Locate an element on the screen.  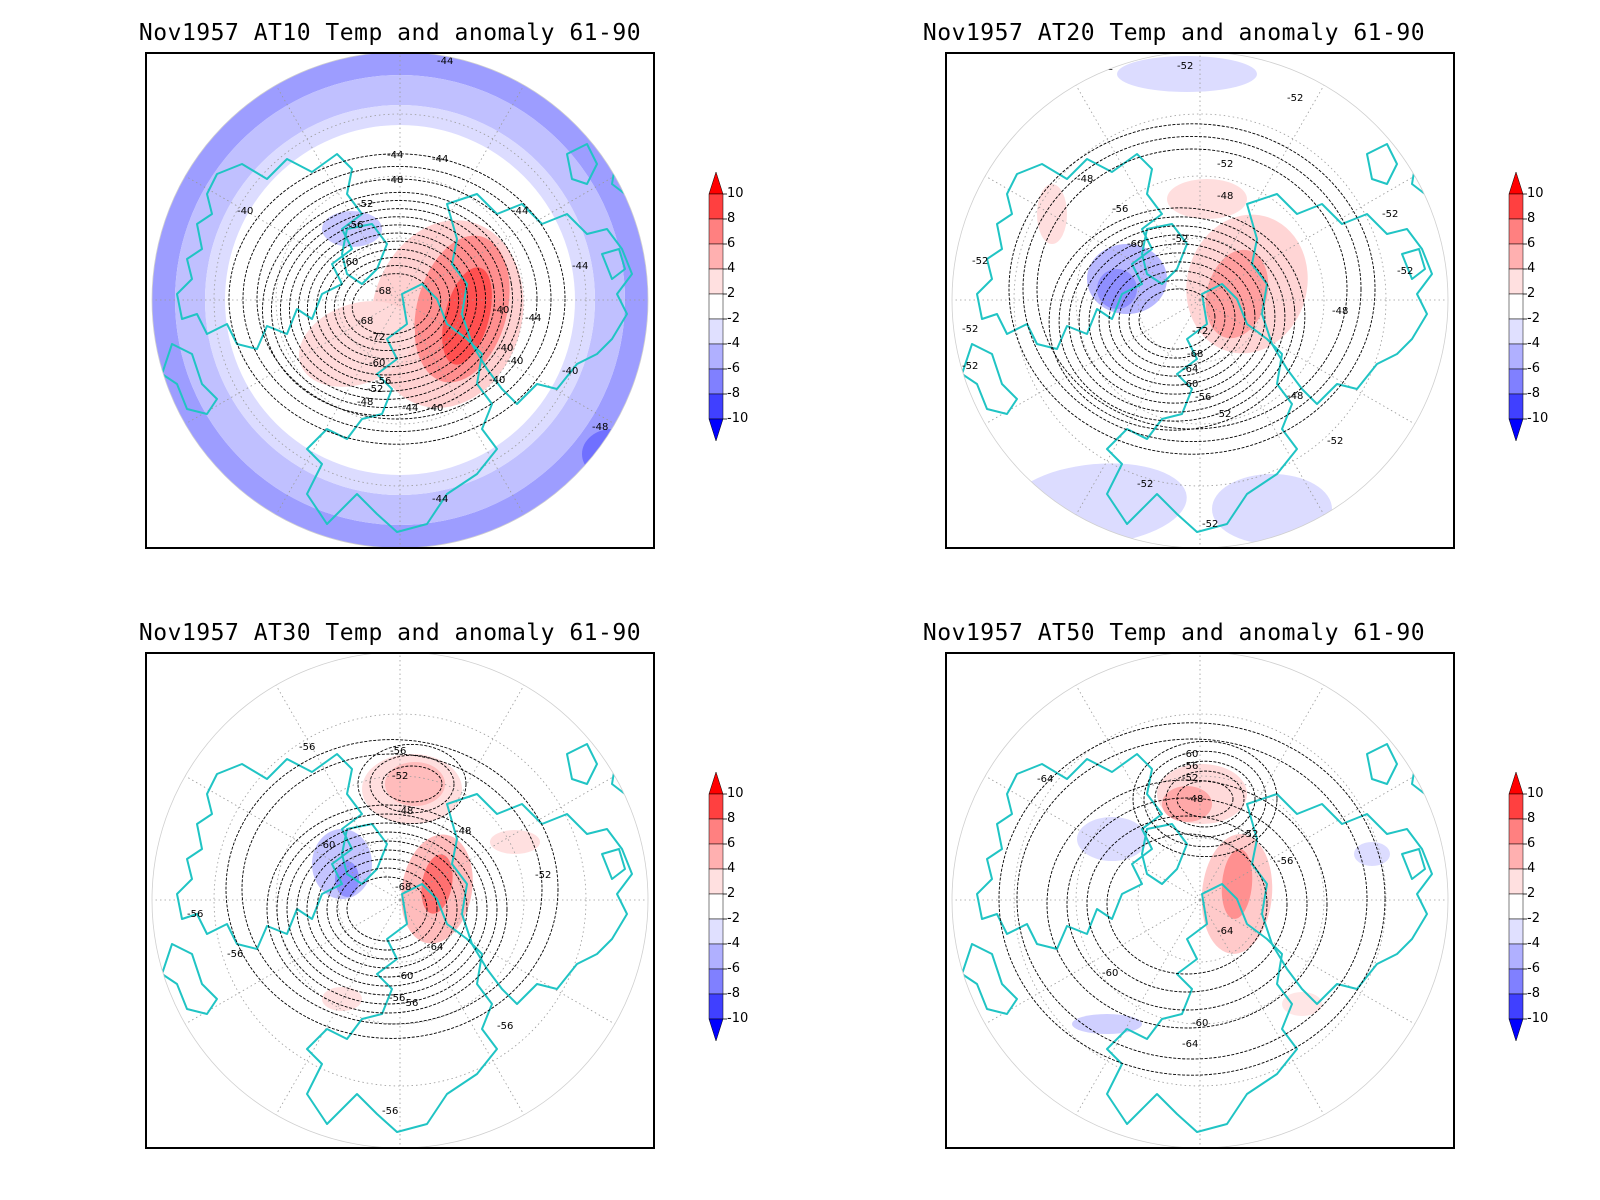
contour-labels: -60-56-52-48-64-52-56-64-60-60-64 is located at coordinates (1165, 899).